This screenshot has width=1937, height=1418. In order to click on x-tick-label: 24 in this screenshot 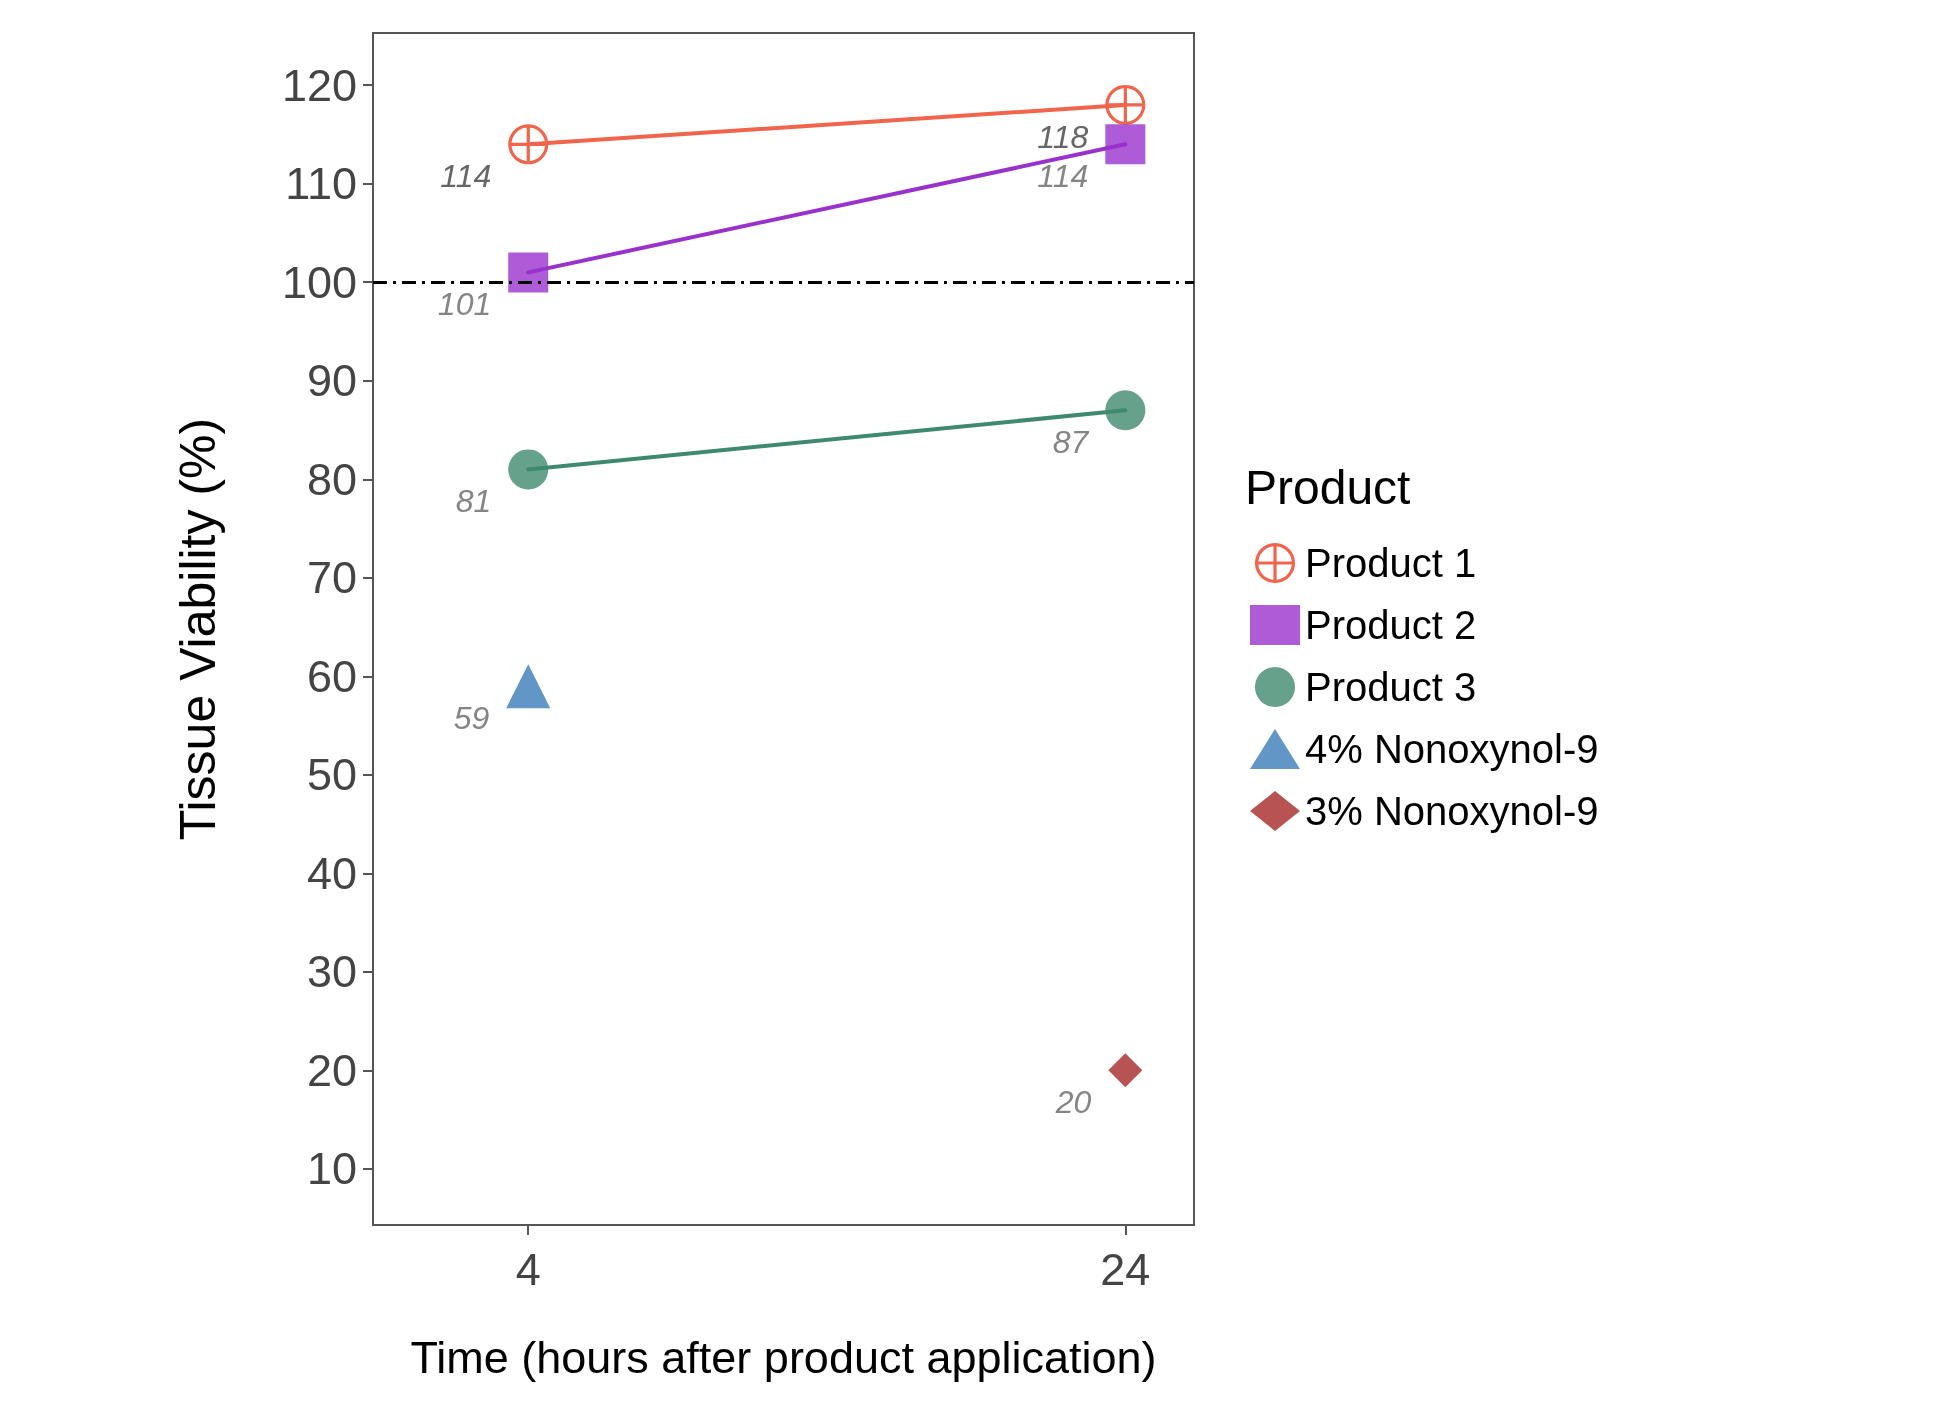, I will do `click(1125, 1269)`.